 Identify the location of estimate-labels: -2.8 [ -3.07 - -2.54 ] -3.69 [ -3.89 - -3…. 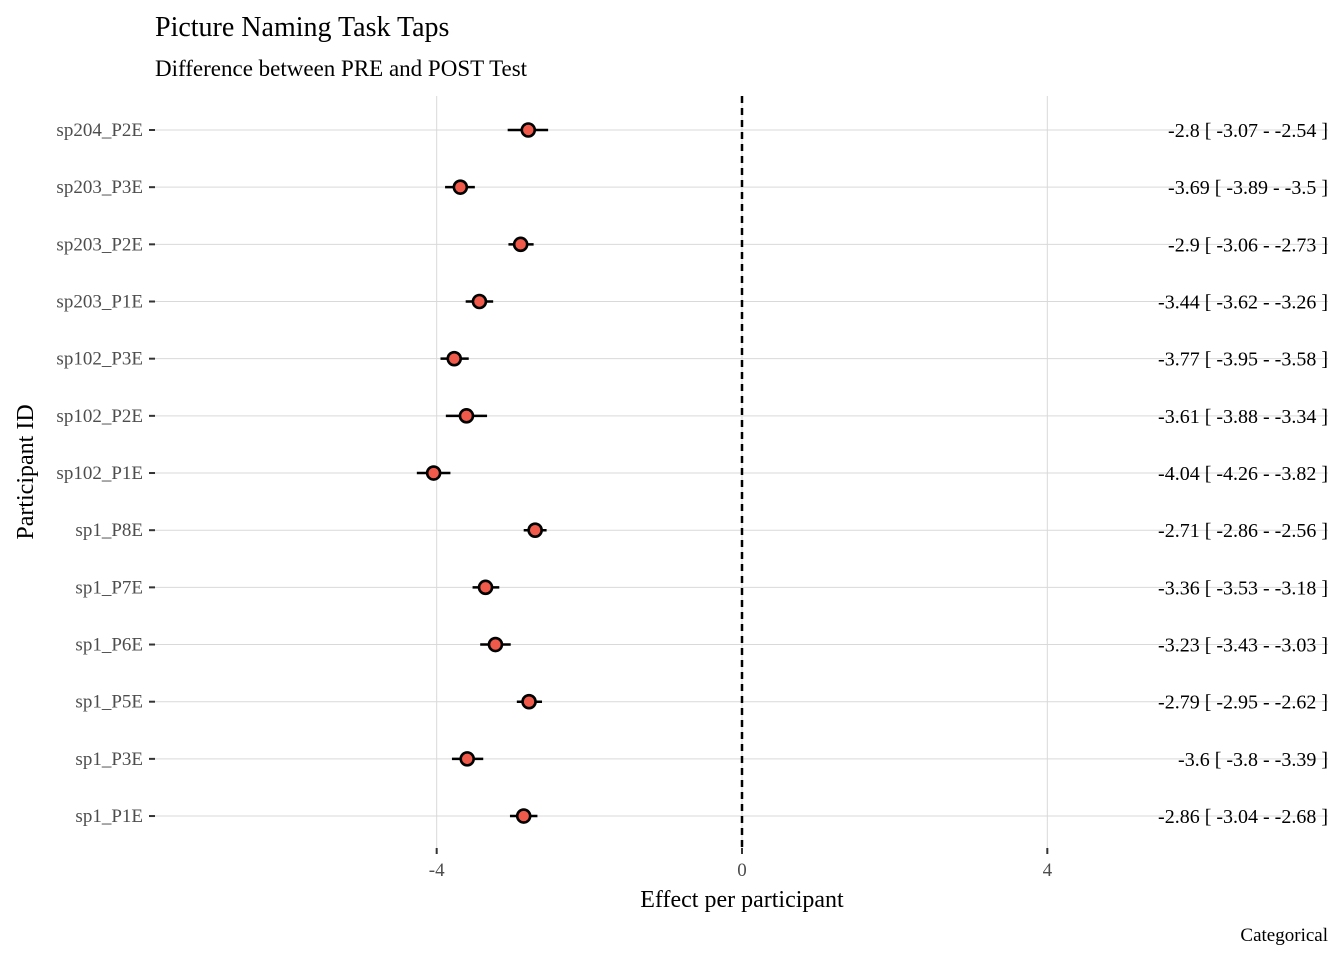
(1243, 474).